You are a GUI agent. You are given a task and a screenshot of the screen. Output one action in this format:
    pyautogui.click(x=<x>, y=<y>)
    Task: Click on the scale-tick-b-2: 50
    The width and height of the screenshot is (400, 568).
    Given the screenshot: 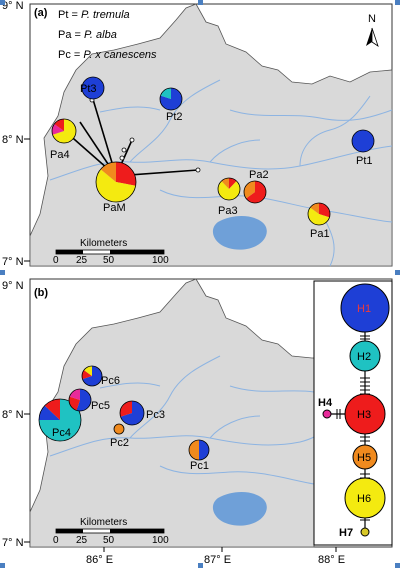 What is the action you would take?
    pyautogui.click(x=109, y=540)
    